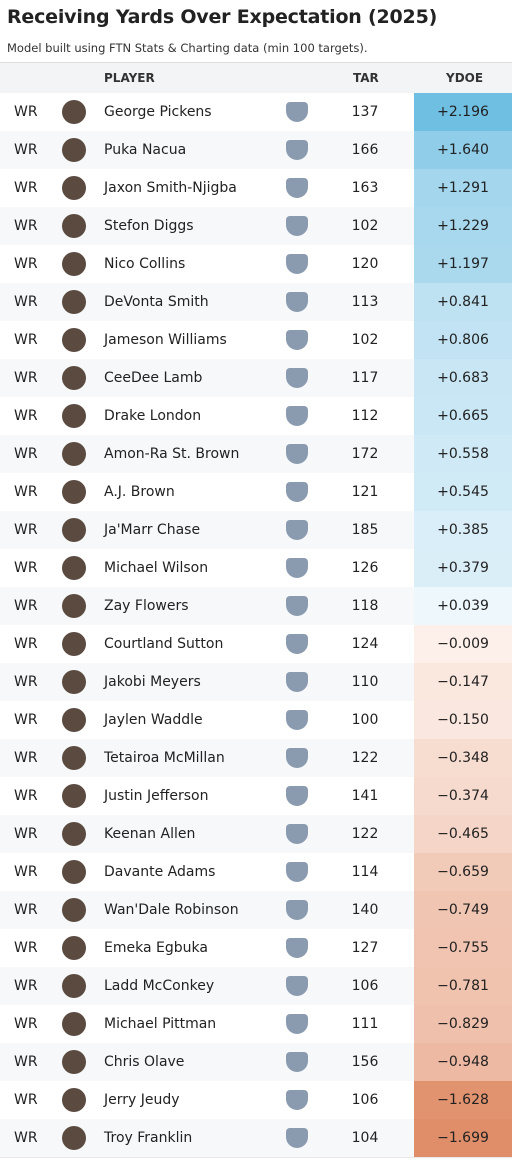  I want to click on ydoe: +0.683, so click(463, 378).